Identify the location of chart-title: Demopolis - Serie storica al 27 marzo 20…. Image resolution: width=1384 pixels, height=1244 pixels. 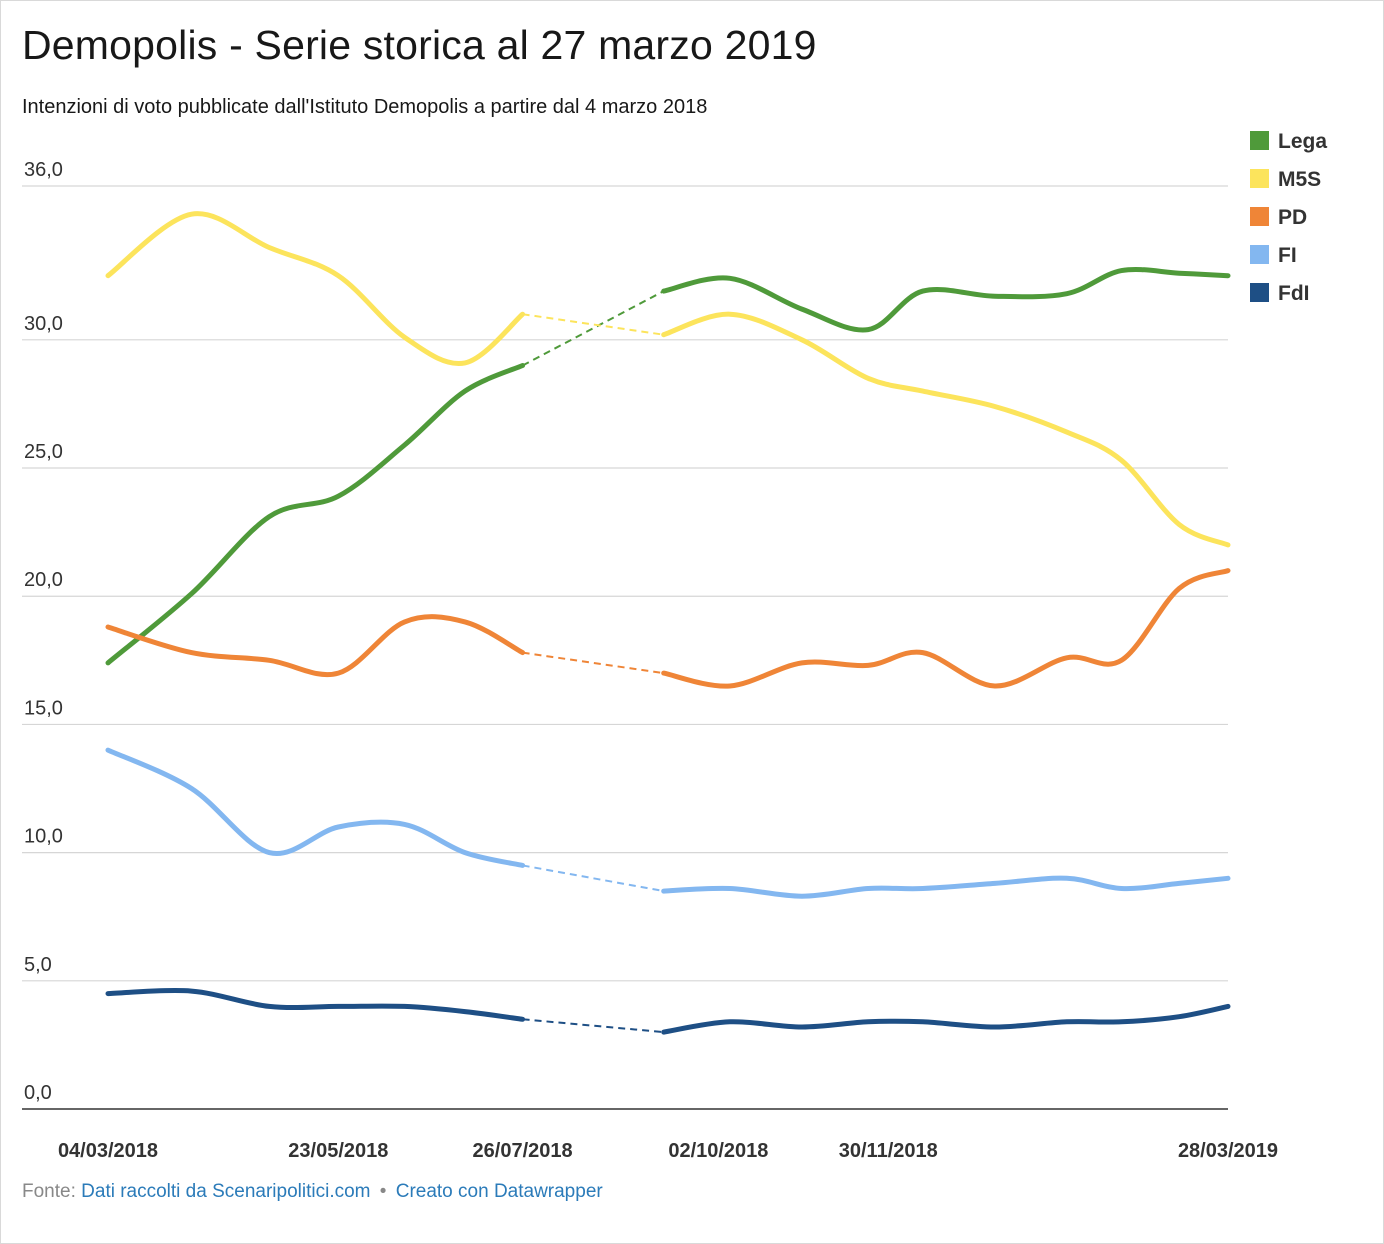
(419, 45).